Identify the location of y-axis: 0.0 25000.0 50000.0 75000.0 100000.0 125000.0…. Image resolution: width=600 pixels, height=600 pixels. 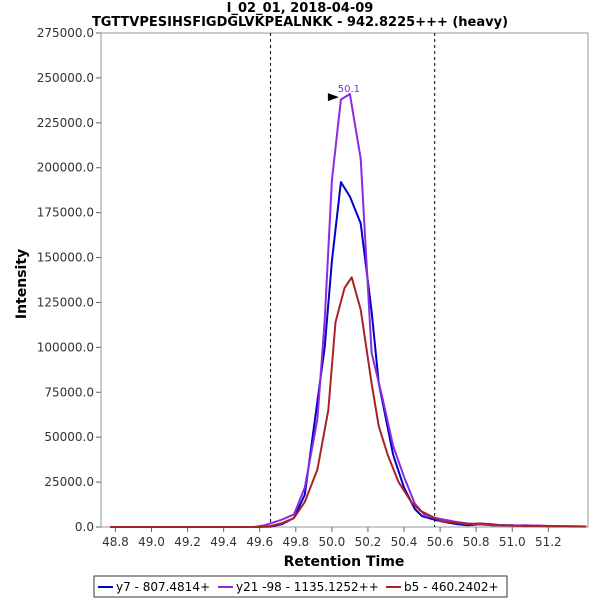
(69, 280).